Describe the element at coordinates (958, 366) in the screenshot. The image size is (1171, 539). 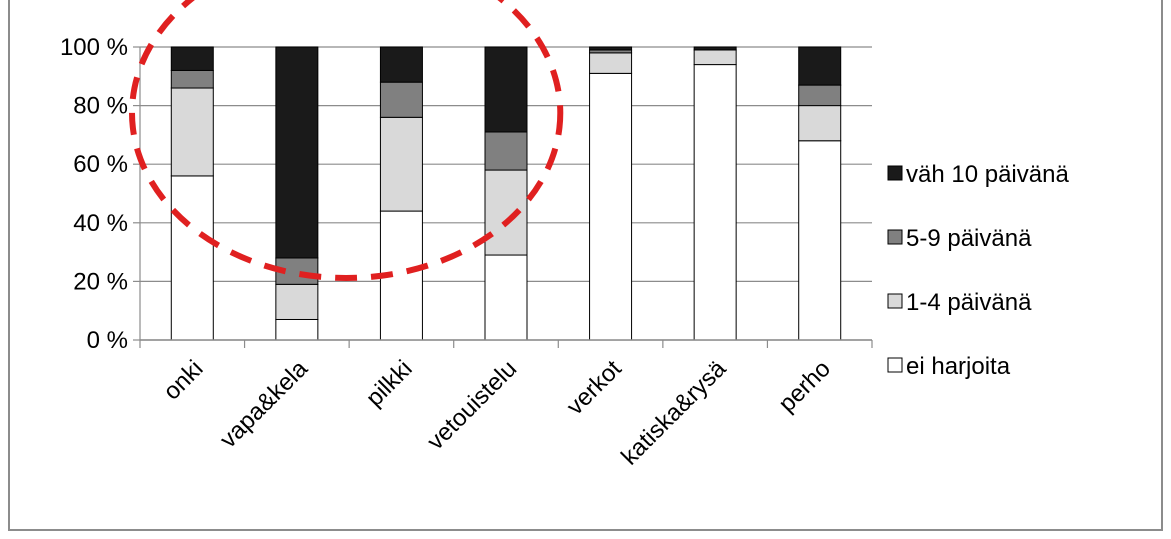
I see `legend-label: ei harjoita` at that location.